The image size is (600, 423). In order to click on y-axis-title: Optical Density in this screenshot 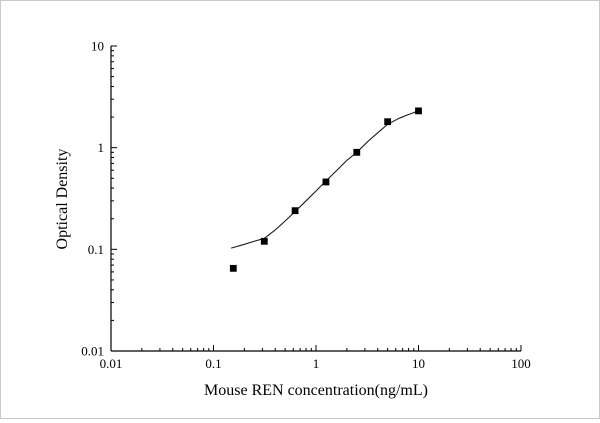, I will do `click(62, 199)`.